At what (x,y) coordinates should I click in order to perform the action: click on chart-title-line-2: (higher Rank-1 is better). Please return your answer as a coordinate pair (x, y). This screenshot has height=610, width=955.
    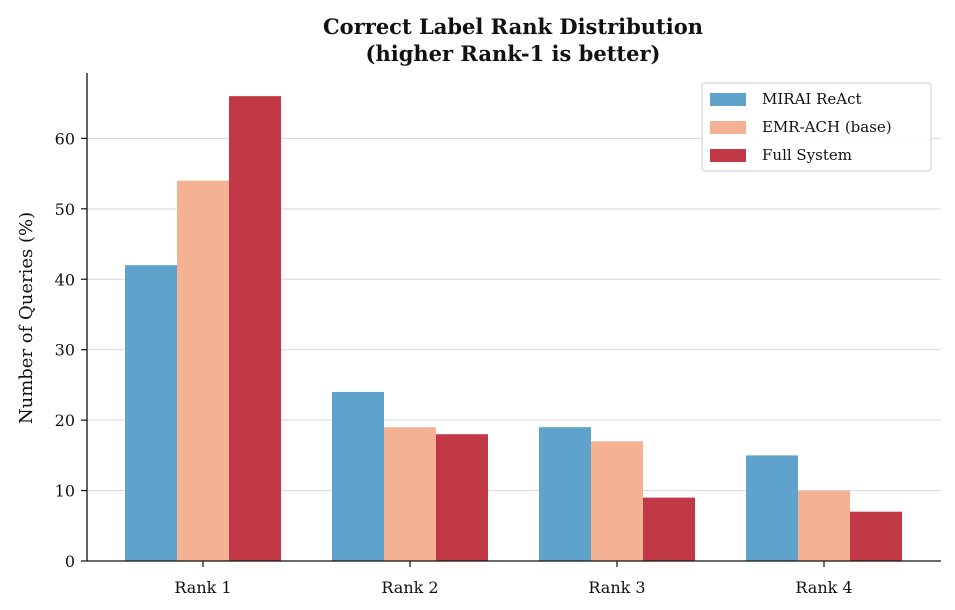
    Looking at the image, I should click on (513, 53).